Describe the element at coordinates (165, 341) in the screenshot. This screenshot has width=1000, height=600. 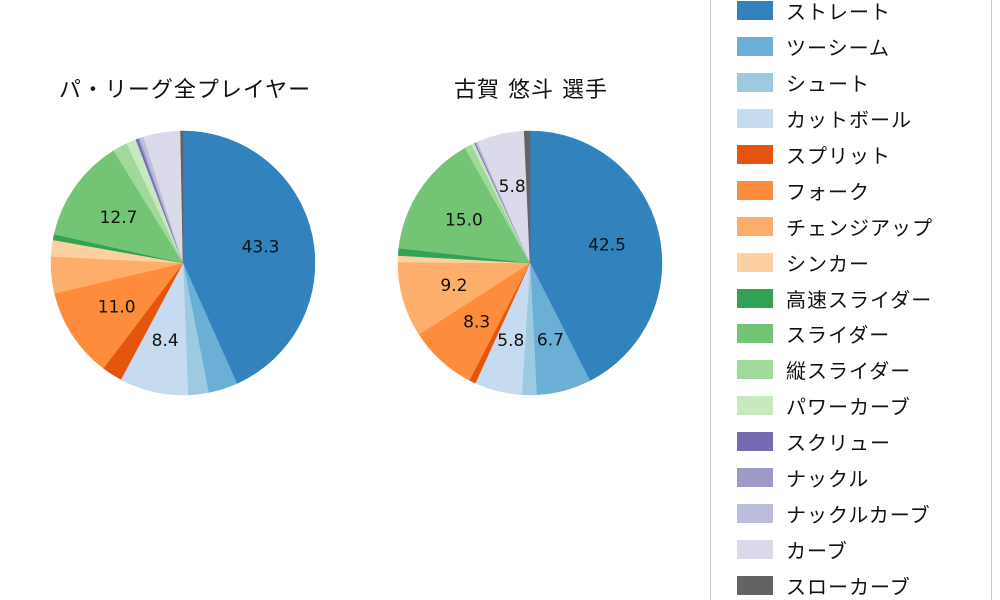
I see `percentage-label: 8.4` at that location.